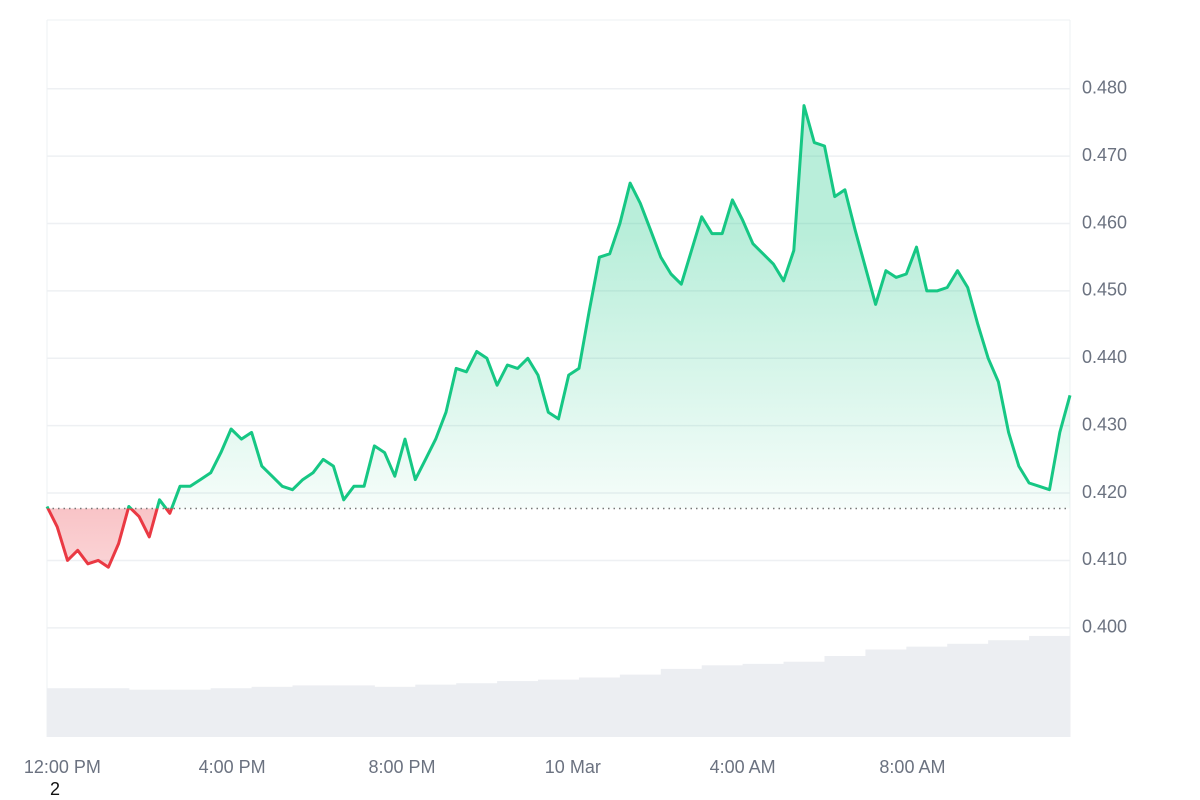  Describe the element at coordinates (912, 767) in the screenshot. I see `x-tick-label: 8:00 AM` at that location.